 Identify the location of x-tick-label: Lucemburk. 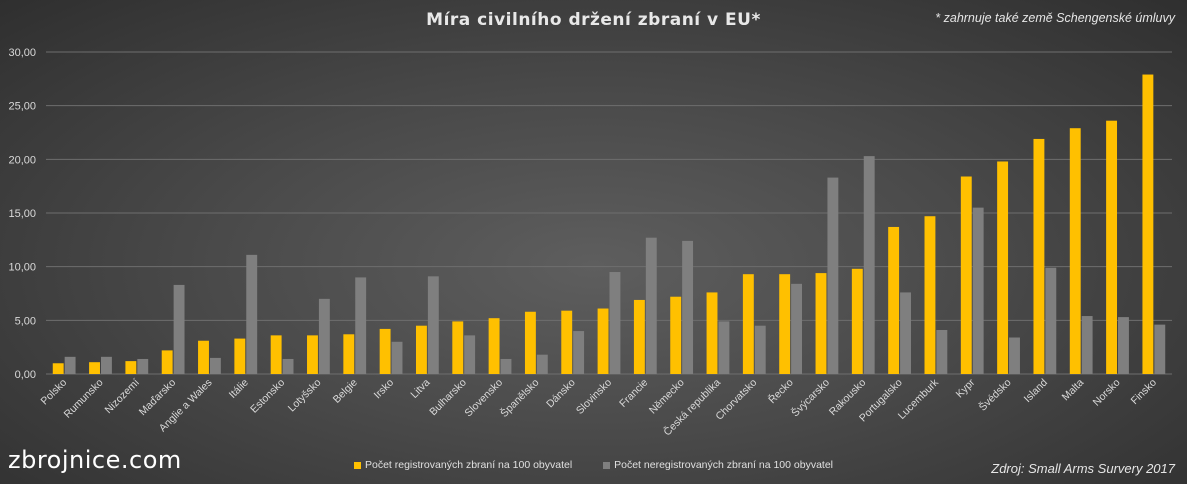
(919, 399).